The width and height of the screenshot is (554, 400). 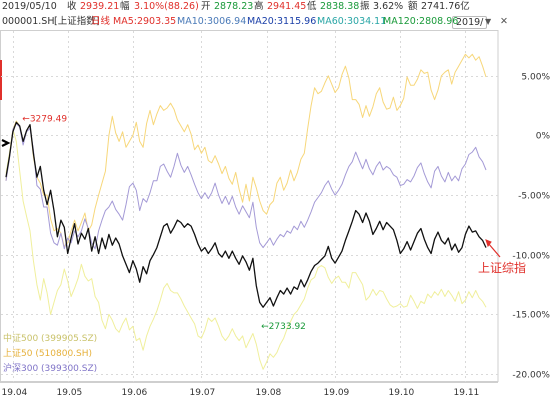 I want to click on security-code: 000001.SH, so click(x=28, y=21).